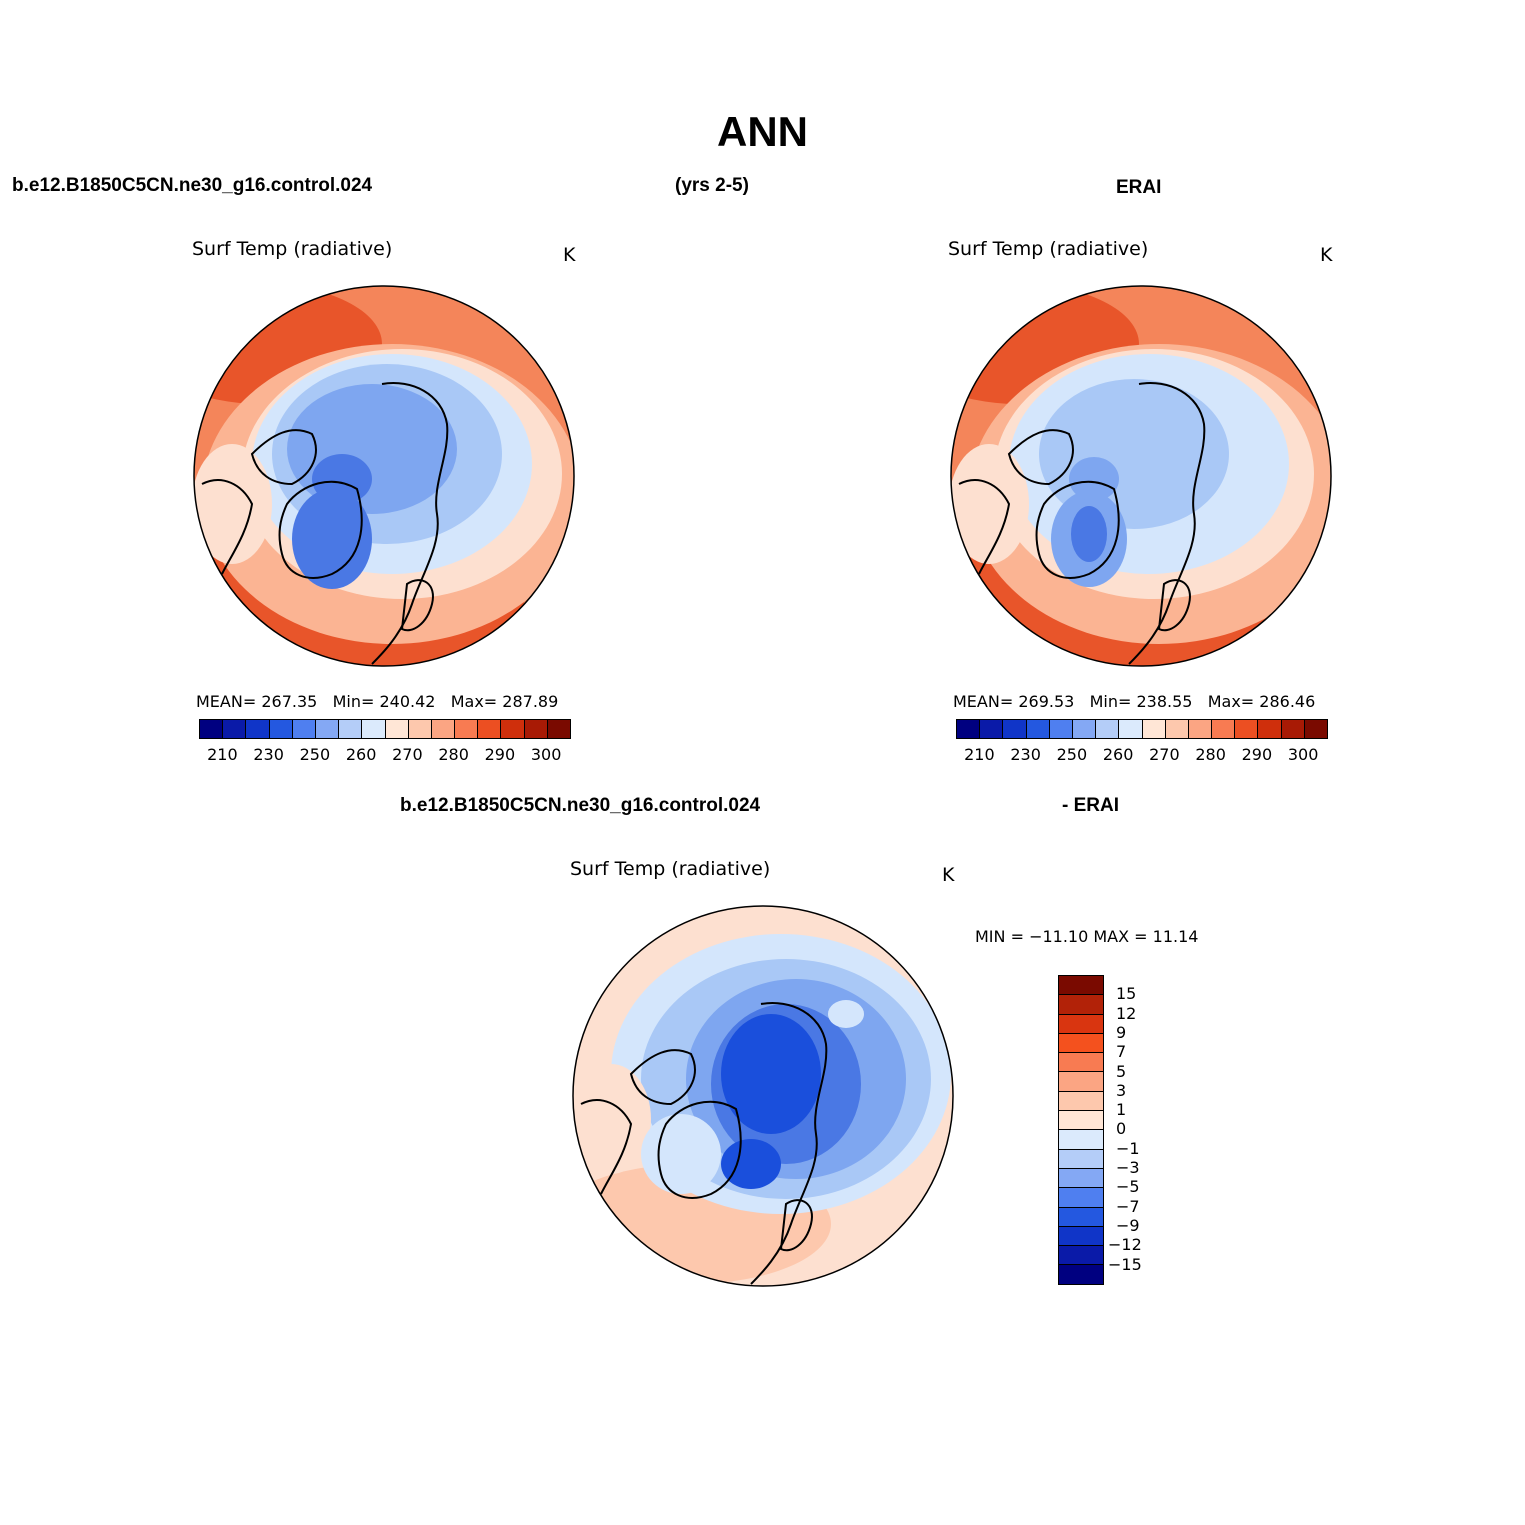 Image resolution: width=1525 pixels, height=1525 pixels. I want to click on diff-colorbar, so click(1081, 1130).